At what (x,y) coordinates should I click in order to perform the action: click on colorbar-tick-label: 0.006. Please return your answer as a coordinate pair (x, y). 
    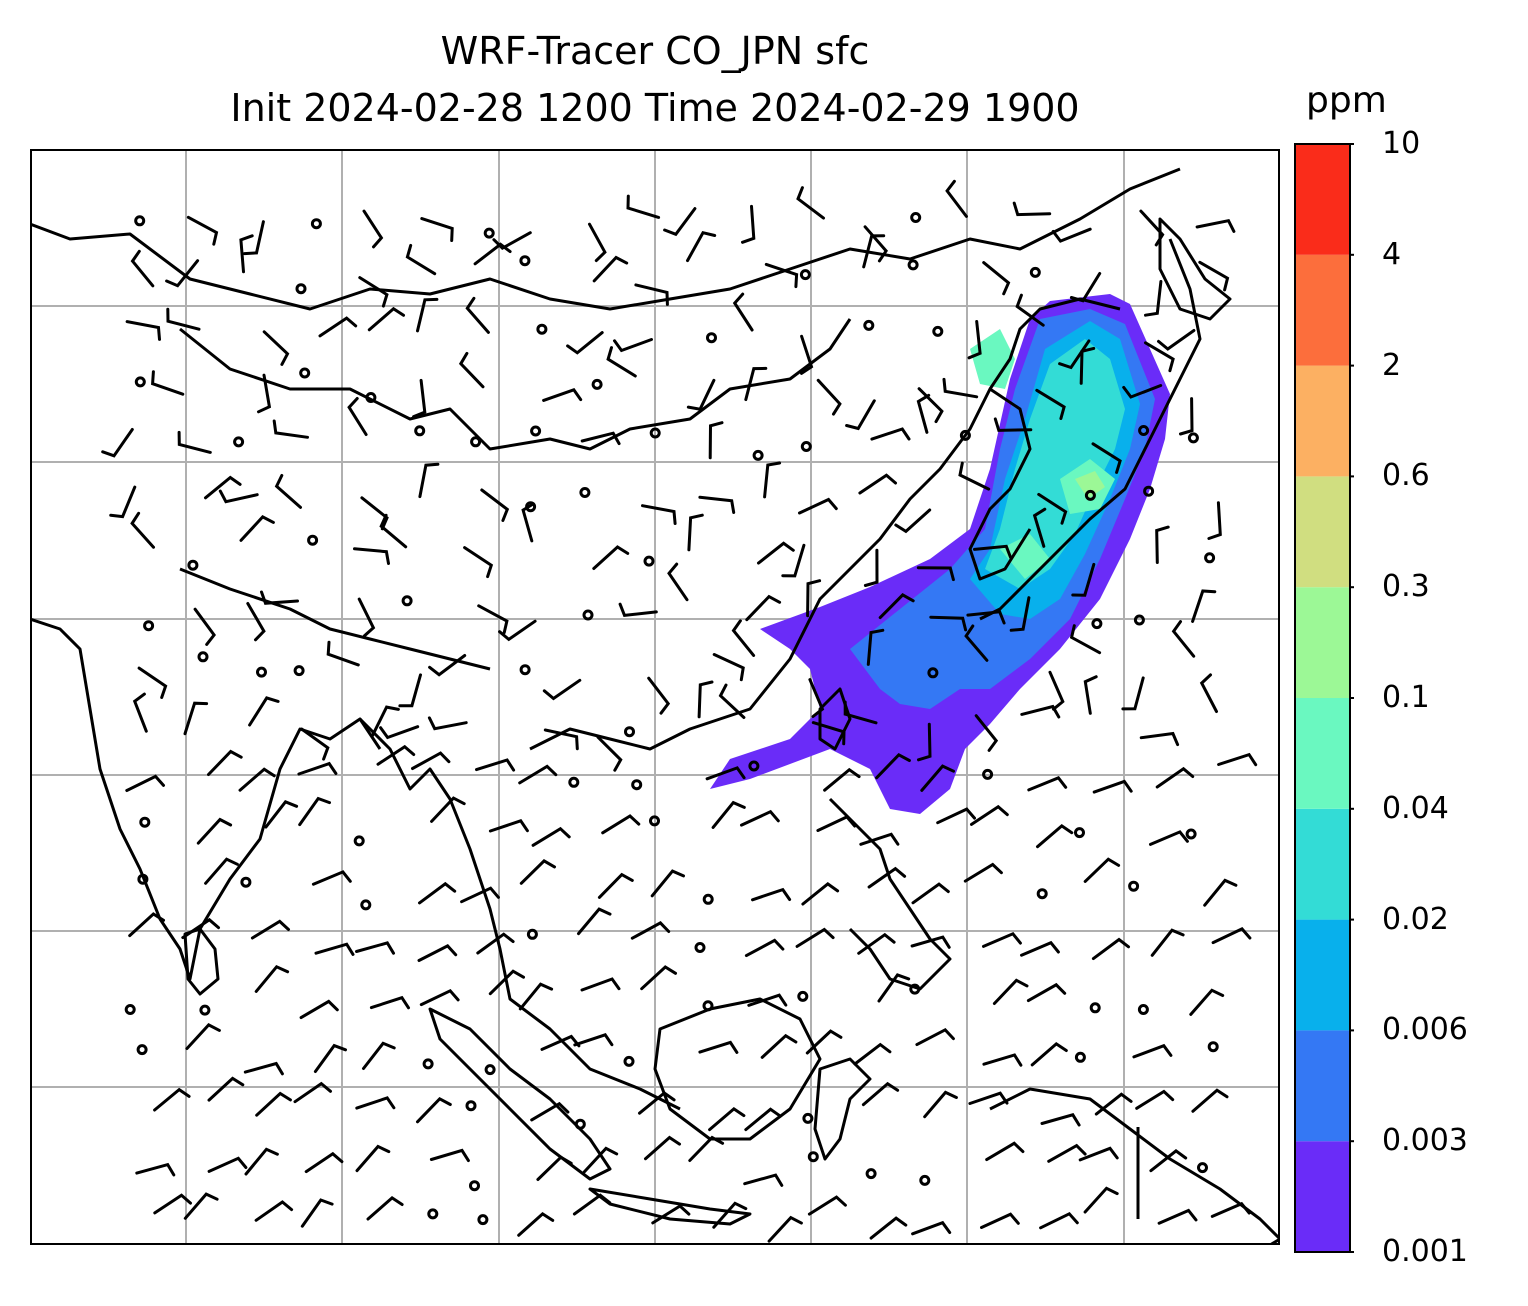
    Looking at the image, I should click on (1425, 1030).